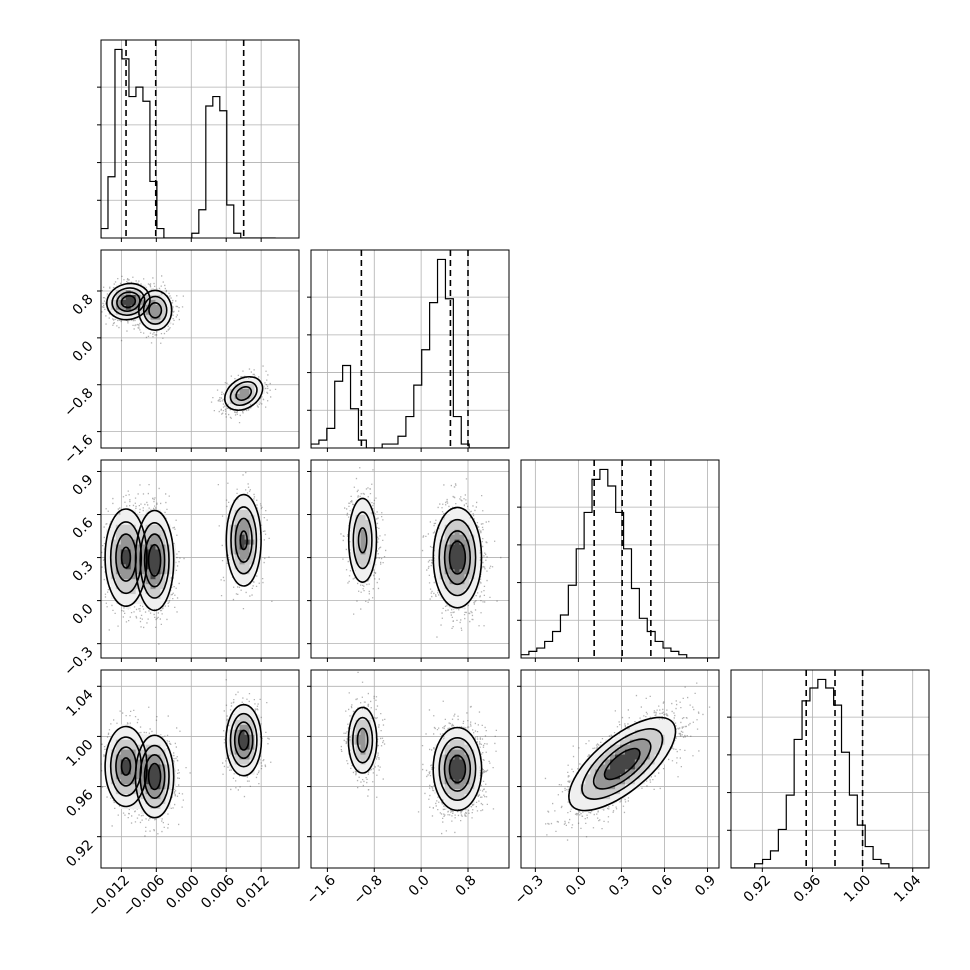 The image size is (970, 970). I want to click on y-tick-label: −0.3, so click(78, 661).